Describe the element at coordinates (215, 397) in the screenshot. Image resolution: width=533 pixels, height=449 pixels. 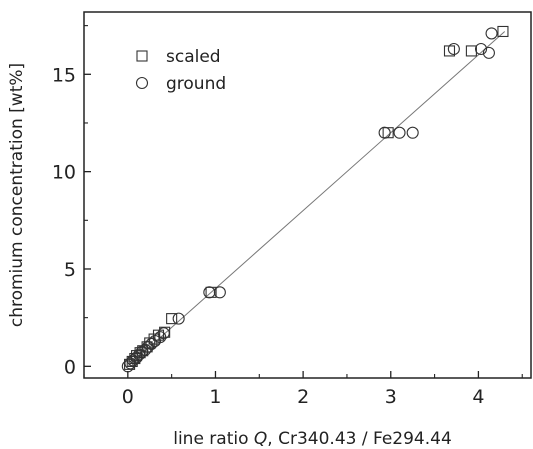
I see `x-tick-label: 1` at that location.